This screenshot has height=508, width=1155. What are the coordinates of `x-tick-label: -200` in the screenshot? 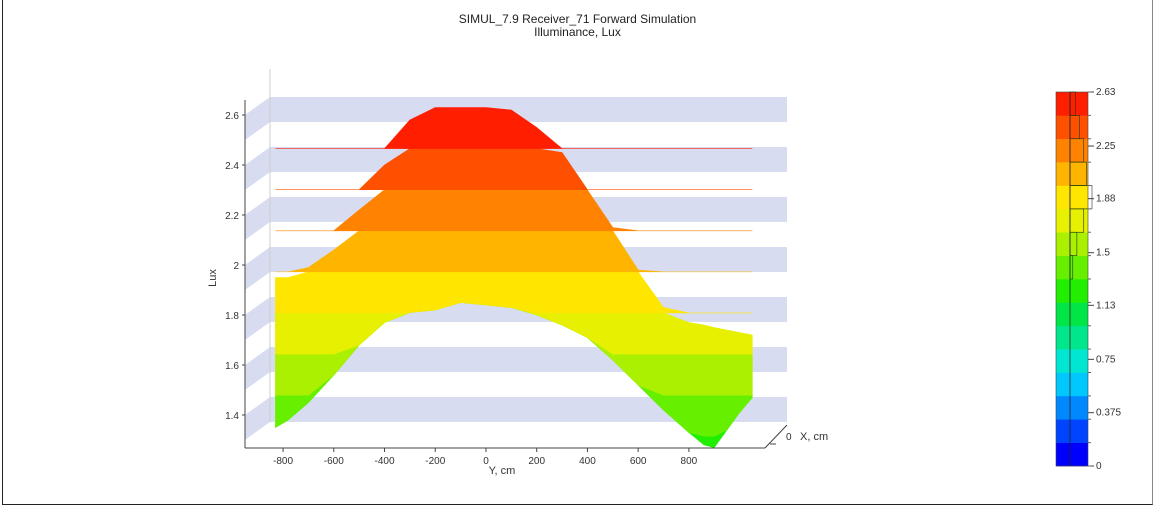 It's located at (435, 461).